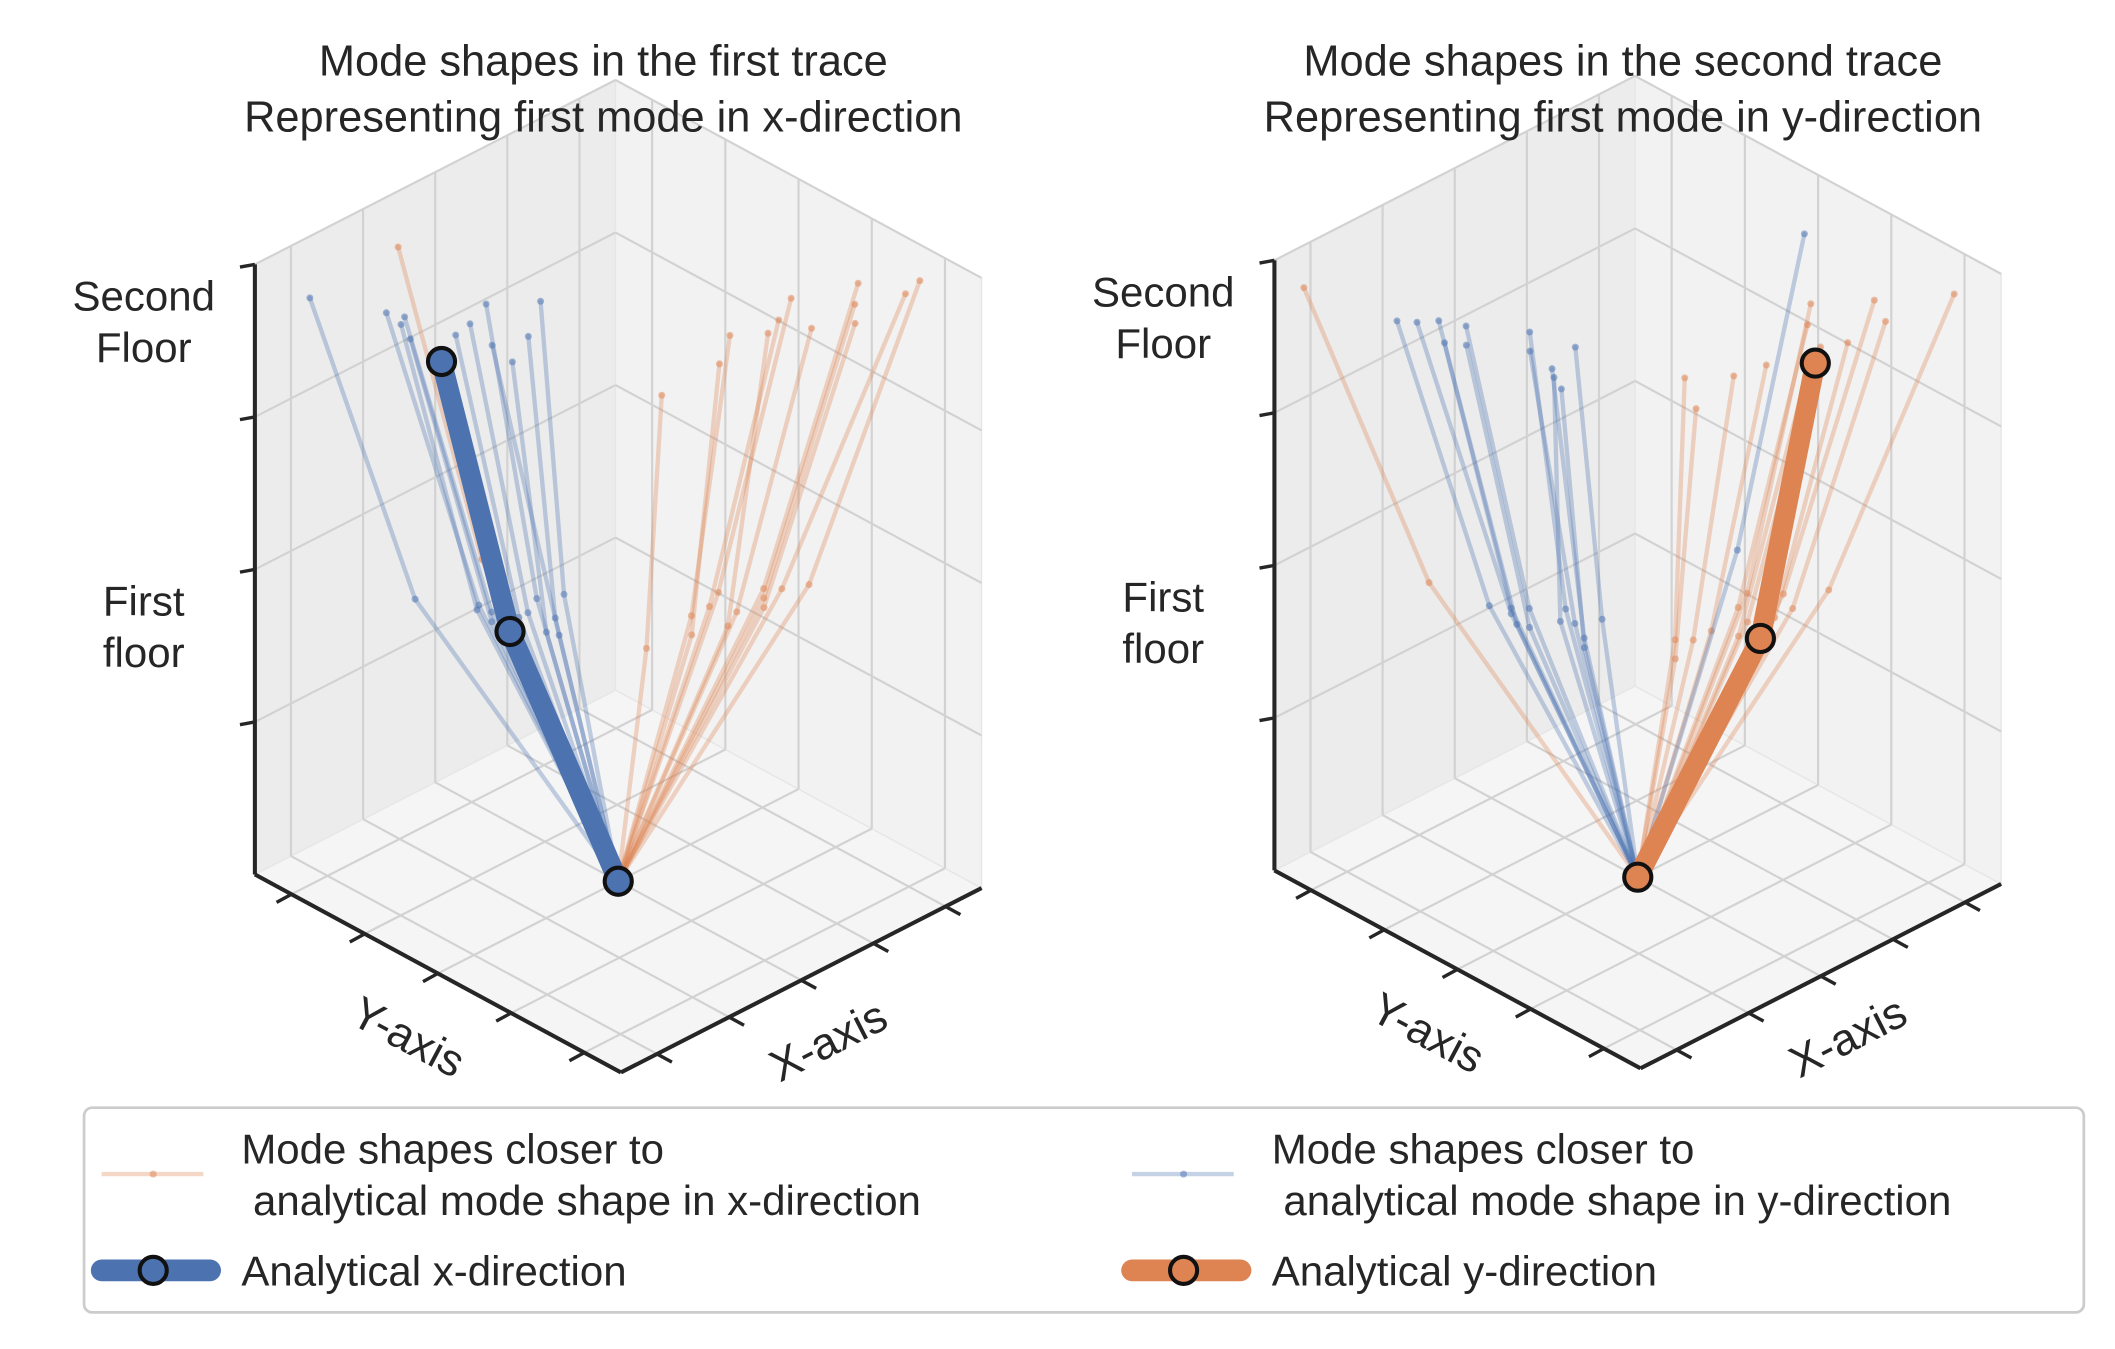 Image resolution: width=2115 pixels, height=1349 pixels. Describe the element at coordinates (144, 626) in the screenshot. I see `z-tick-label: First floor` at that location.